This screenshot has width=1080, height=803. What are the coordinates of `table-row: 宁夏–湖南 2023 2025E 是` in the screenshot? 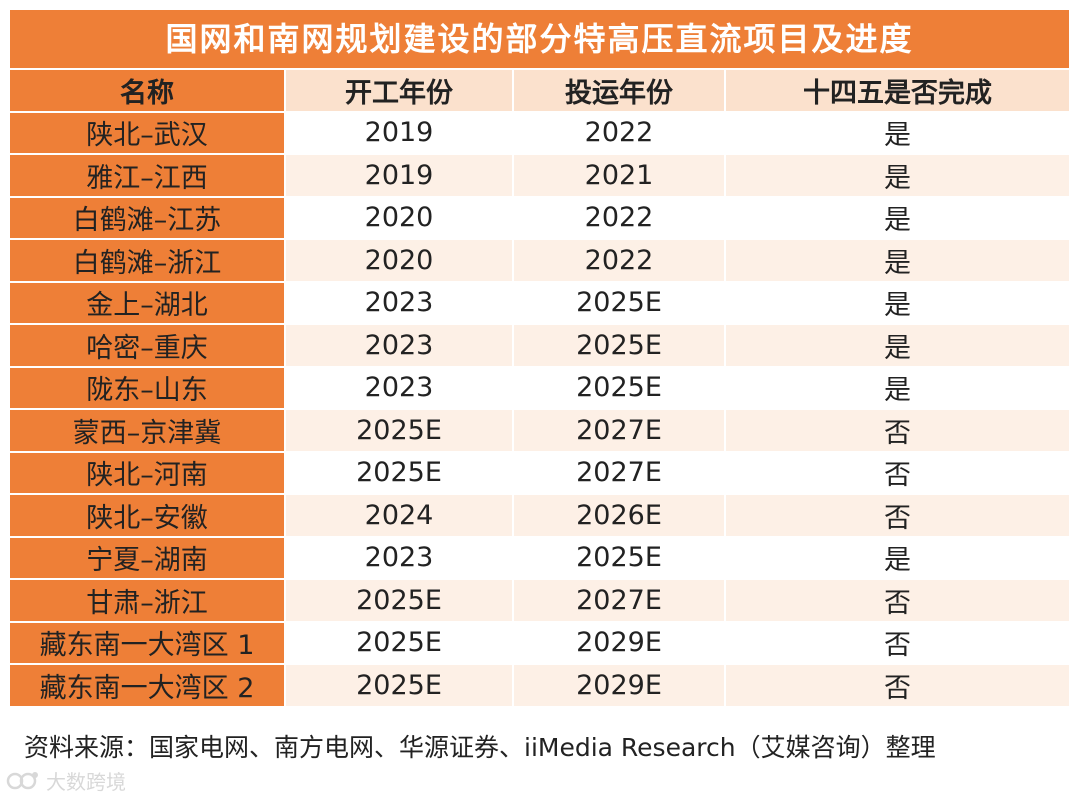 It's located at (539, 557).